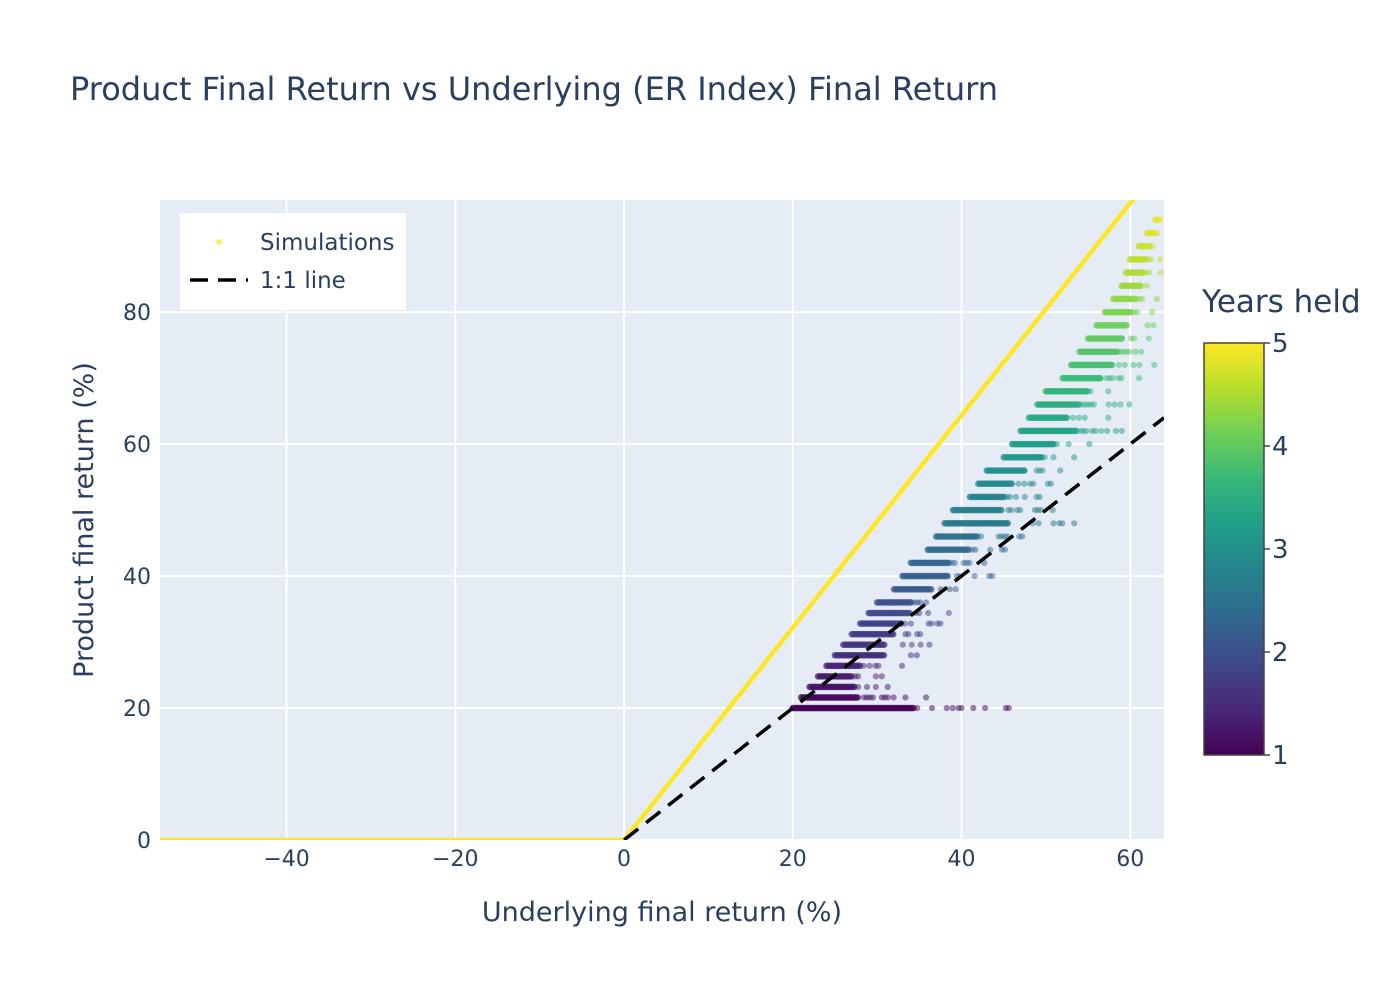 Image resolution: width=1400 pixels, height=1000 pixels. Describe the element at coordinates (455, 859) in the screenshot. I see `x-tick-label: −20` at that location.